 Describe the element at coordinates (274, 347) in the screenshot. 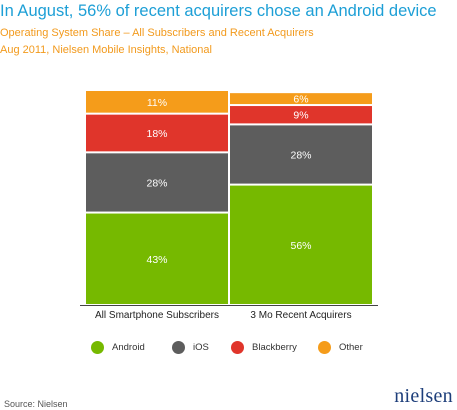

I see `legend-label-blackberry: Blackberry` at that location.